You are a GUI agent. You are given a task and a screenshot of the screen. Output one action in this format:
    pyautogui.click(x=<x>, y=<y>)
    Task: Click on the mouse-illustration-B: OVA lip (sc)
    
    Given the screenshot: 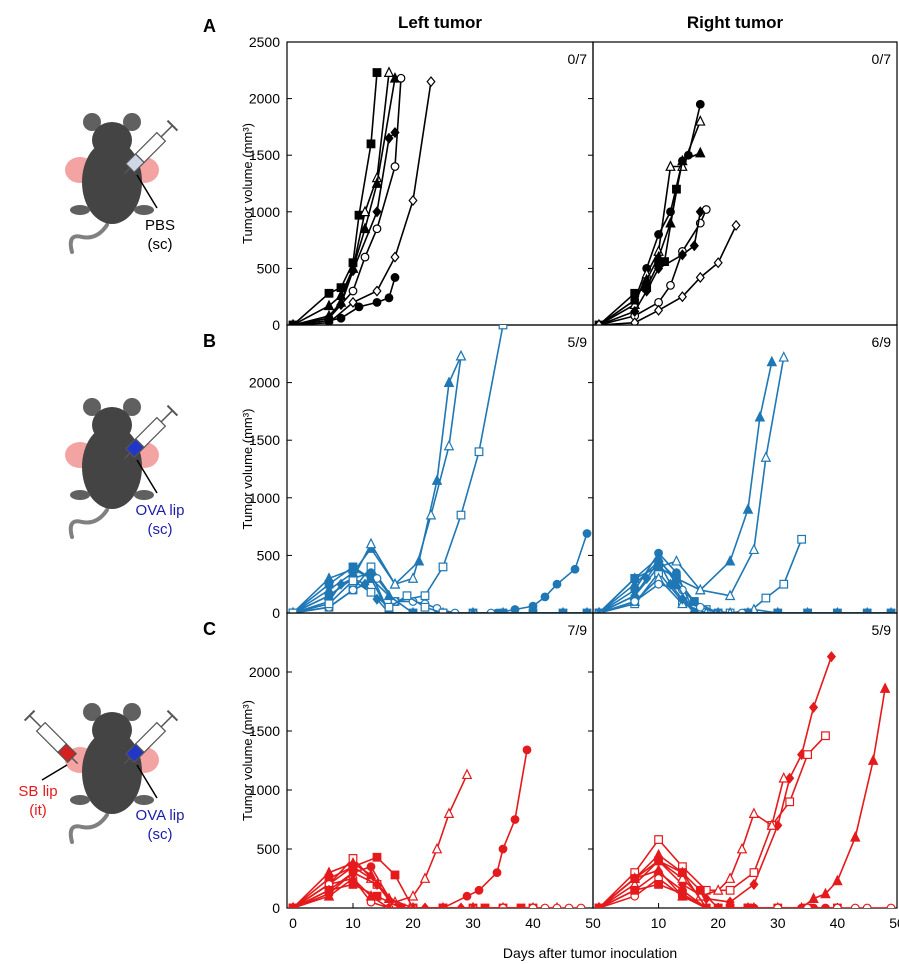 What is the action you would take?
    pyautogui.click(x=125, y=468)
    